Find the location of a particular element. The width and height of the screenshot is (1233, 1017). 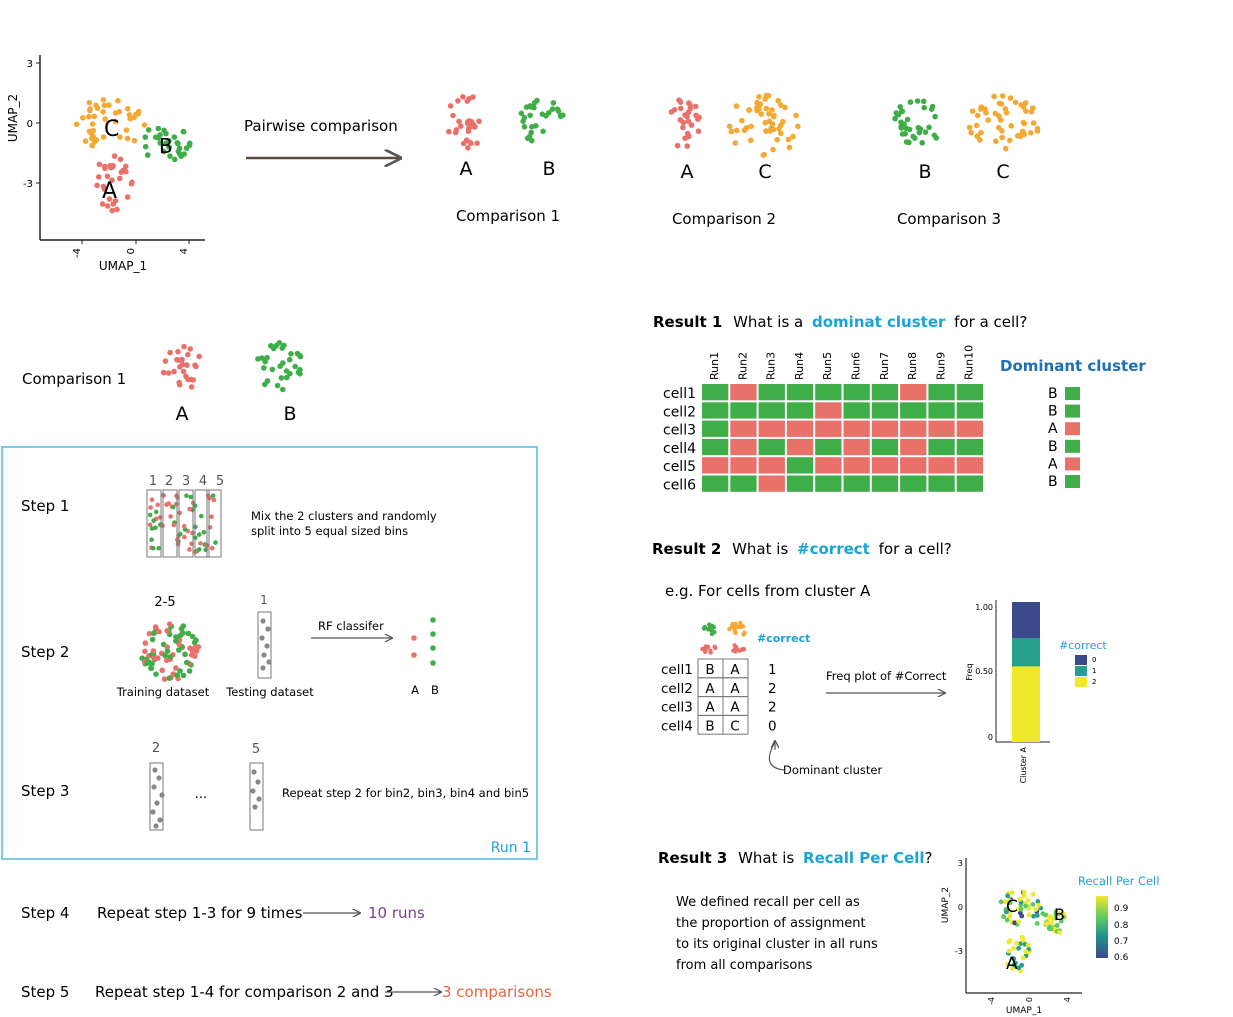

blob-b-point is located at coordinates (712, 634).